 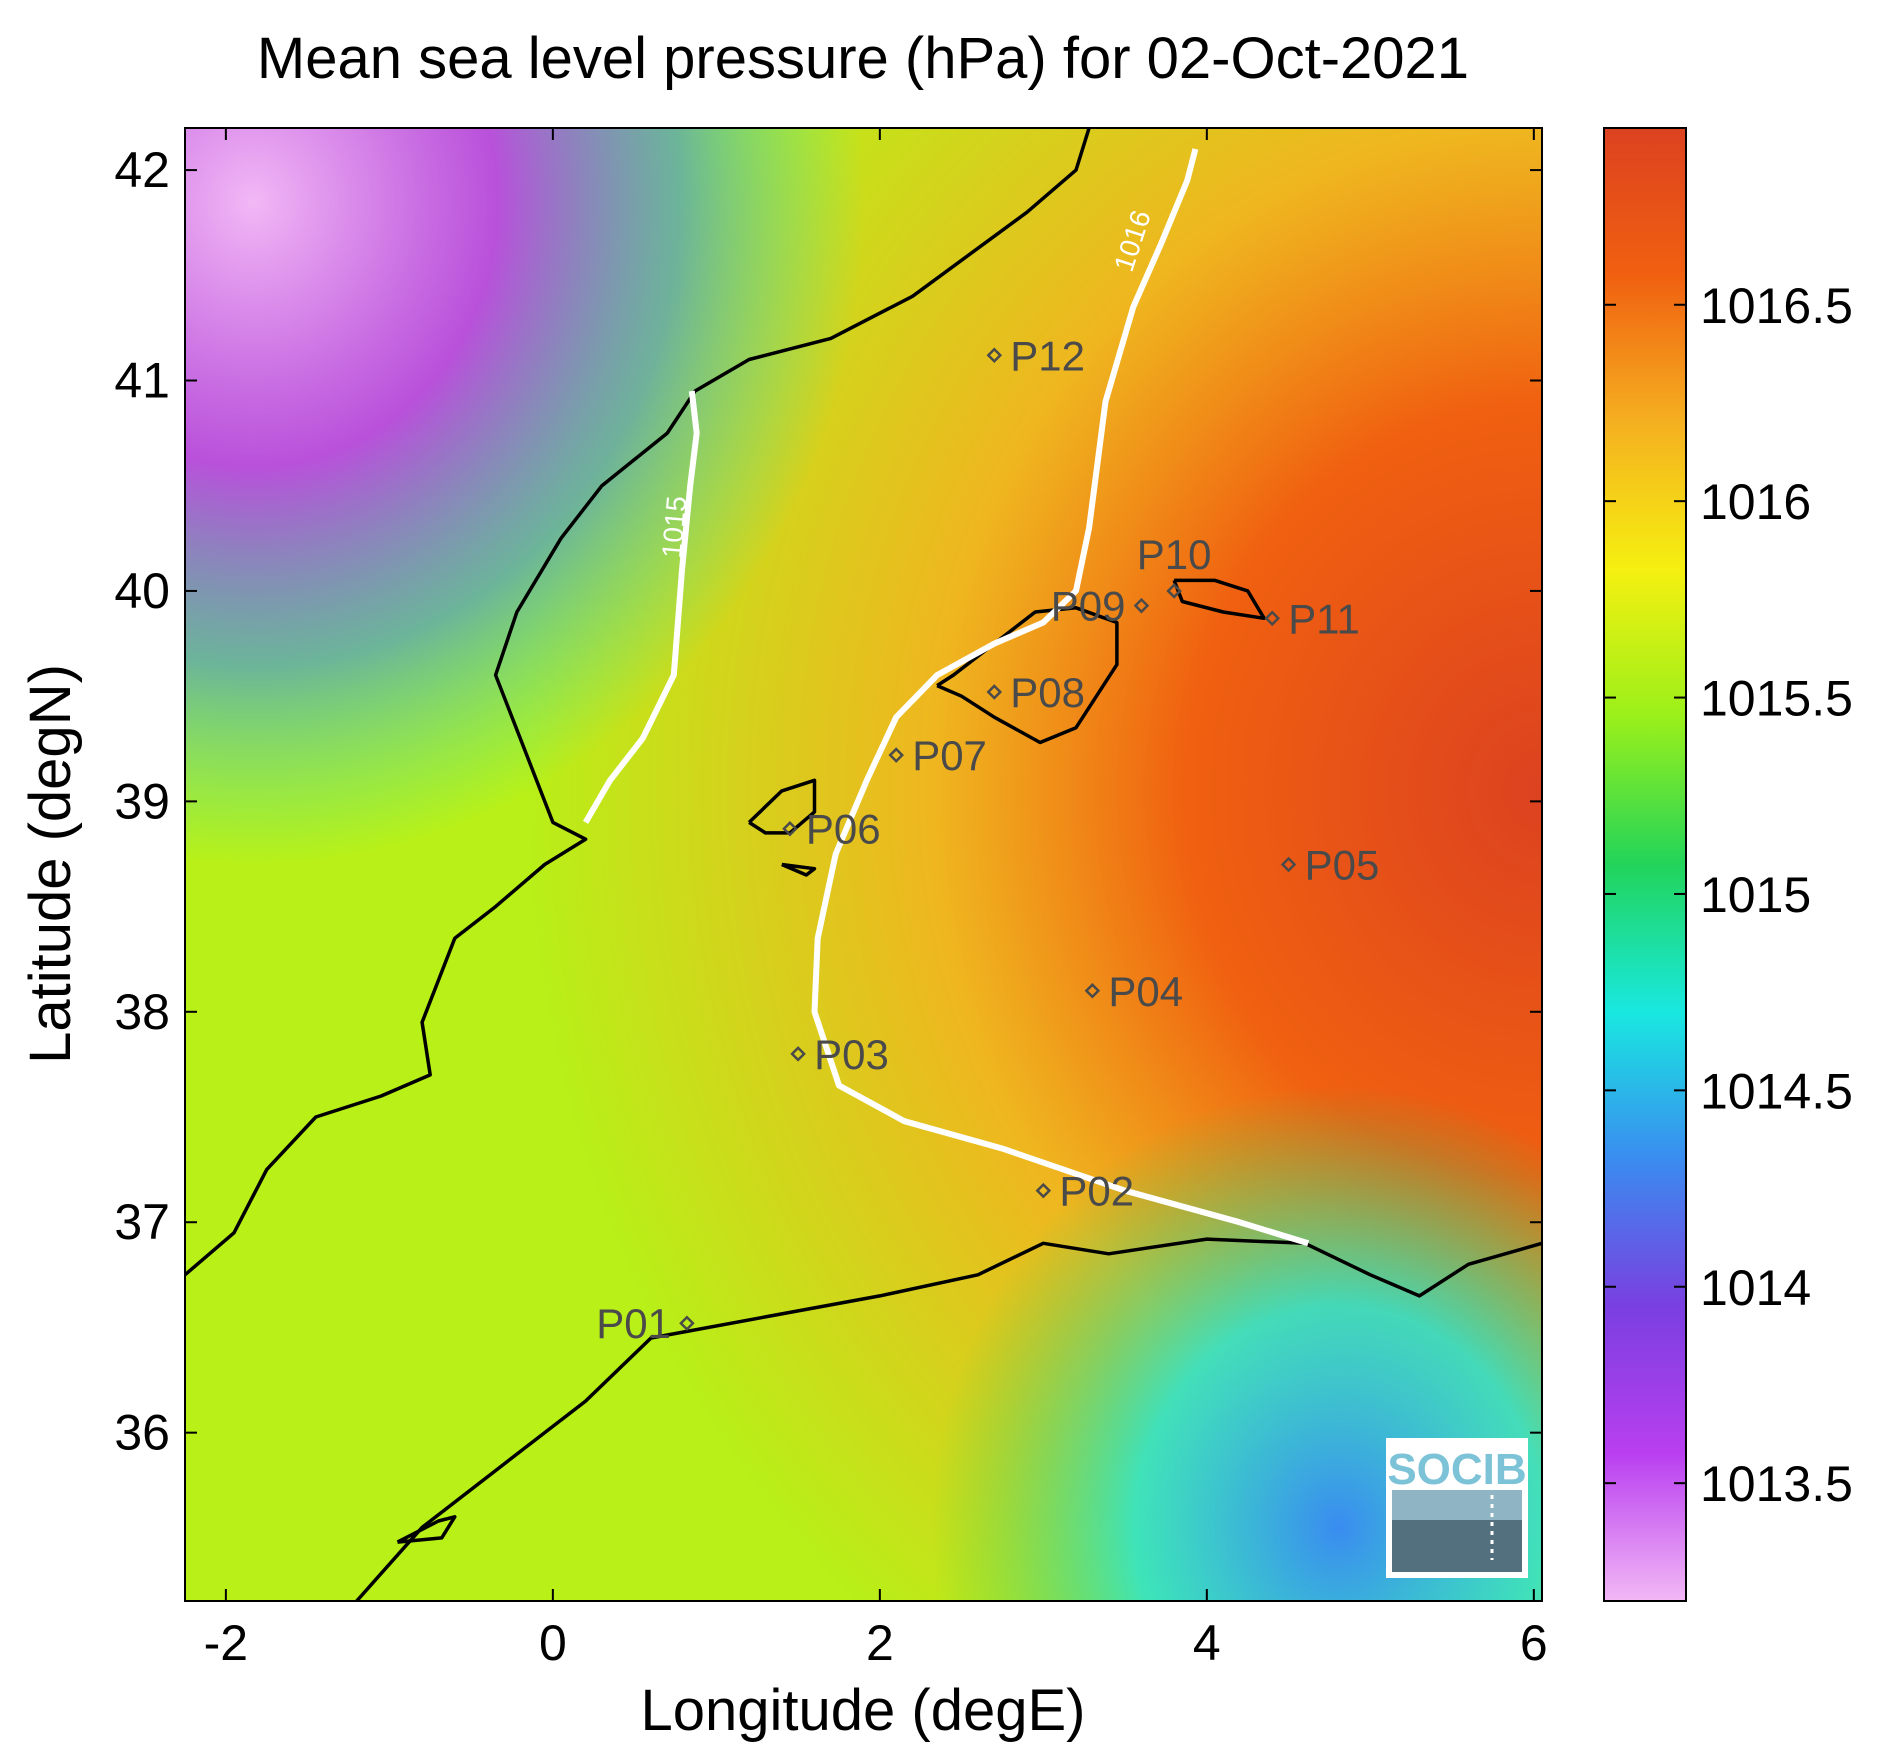 What do you see at coordinates (50, 864) in the screenshot?
I see `y-axis-label: Latitude (degN)` at bounding box center [50, 864].